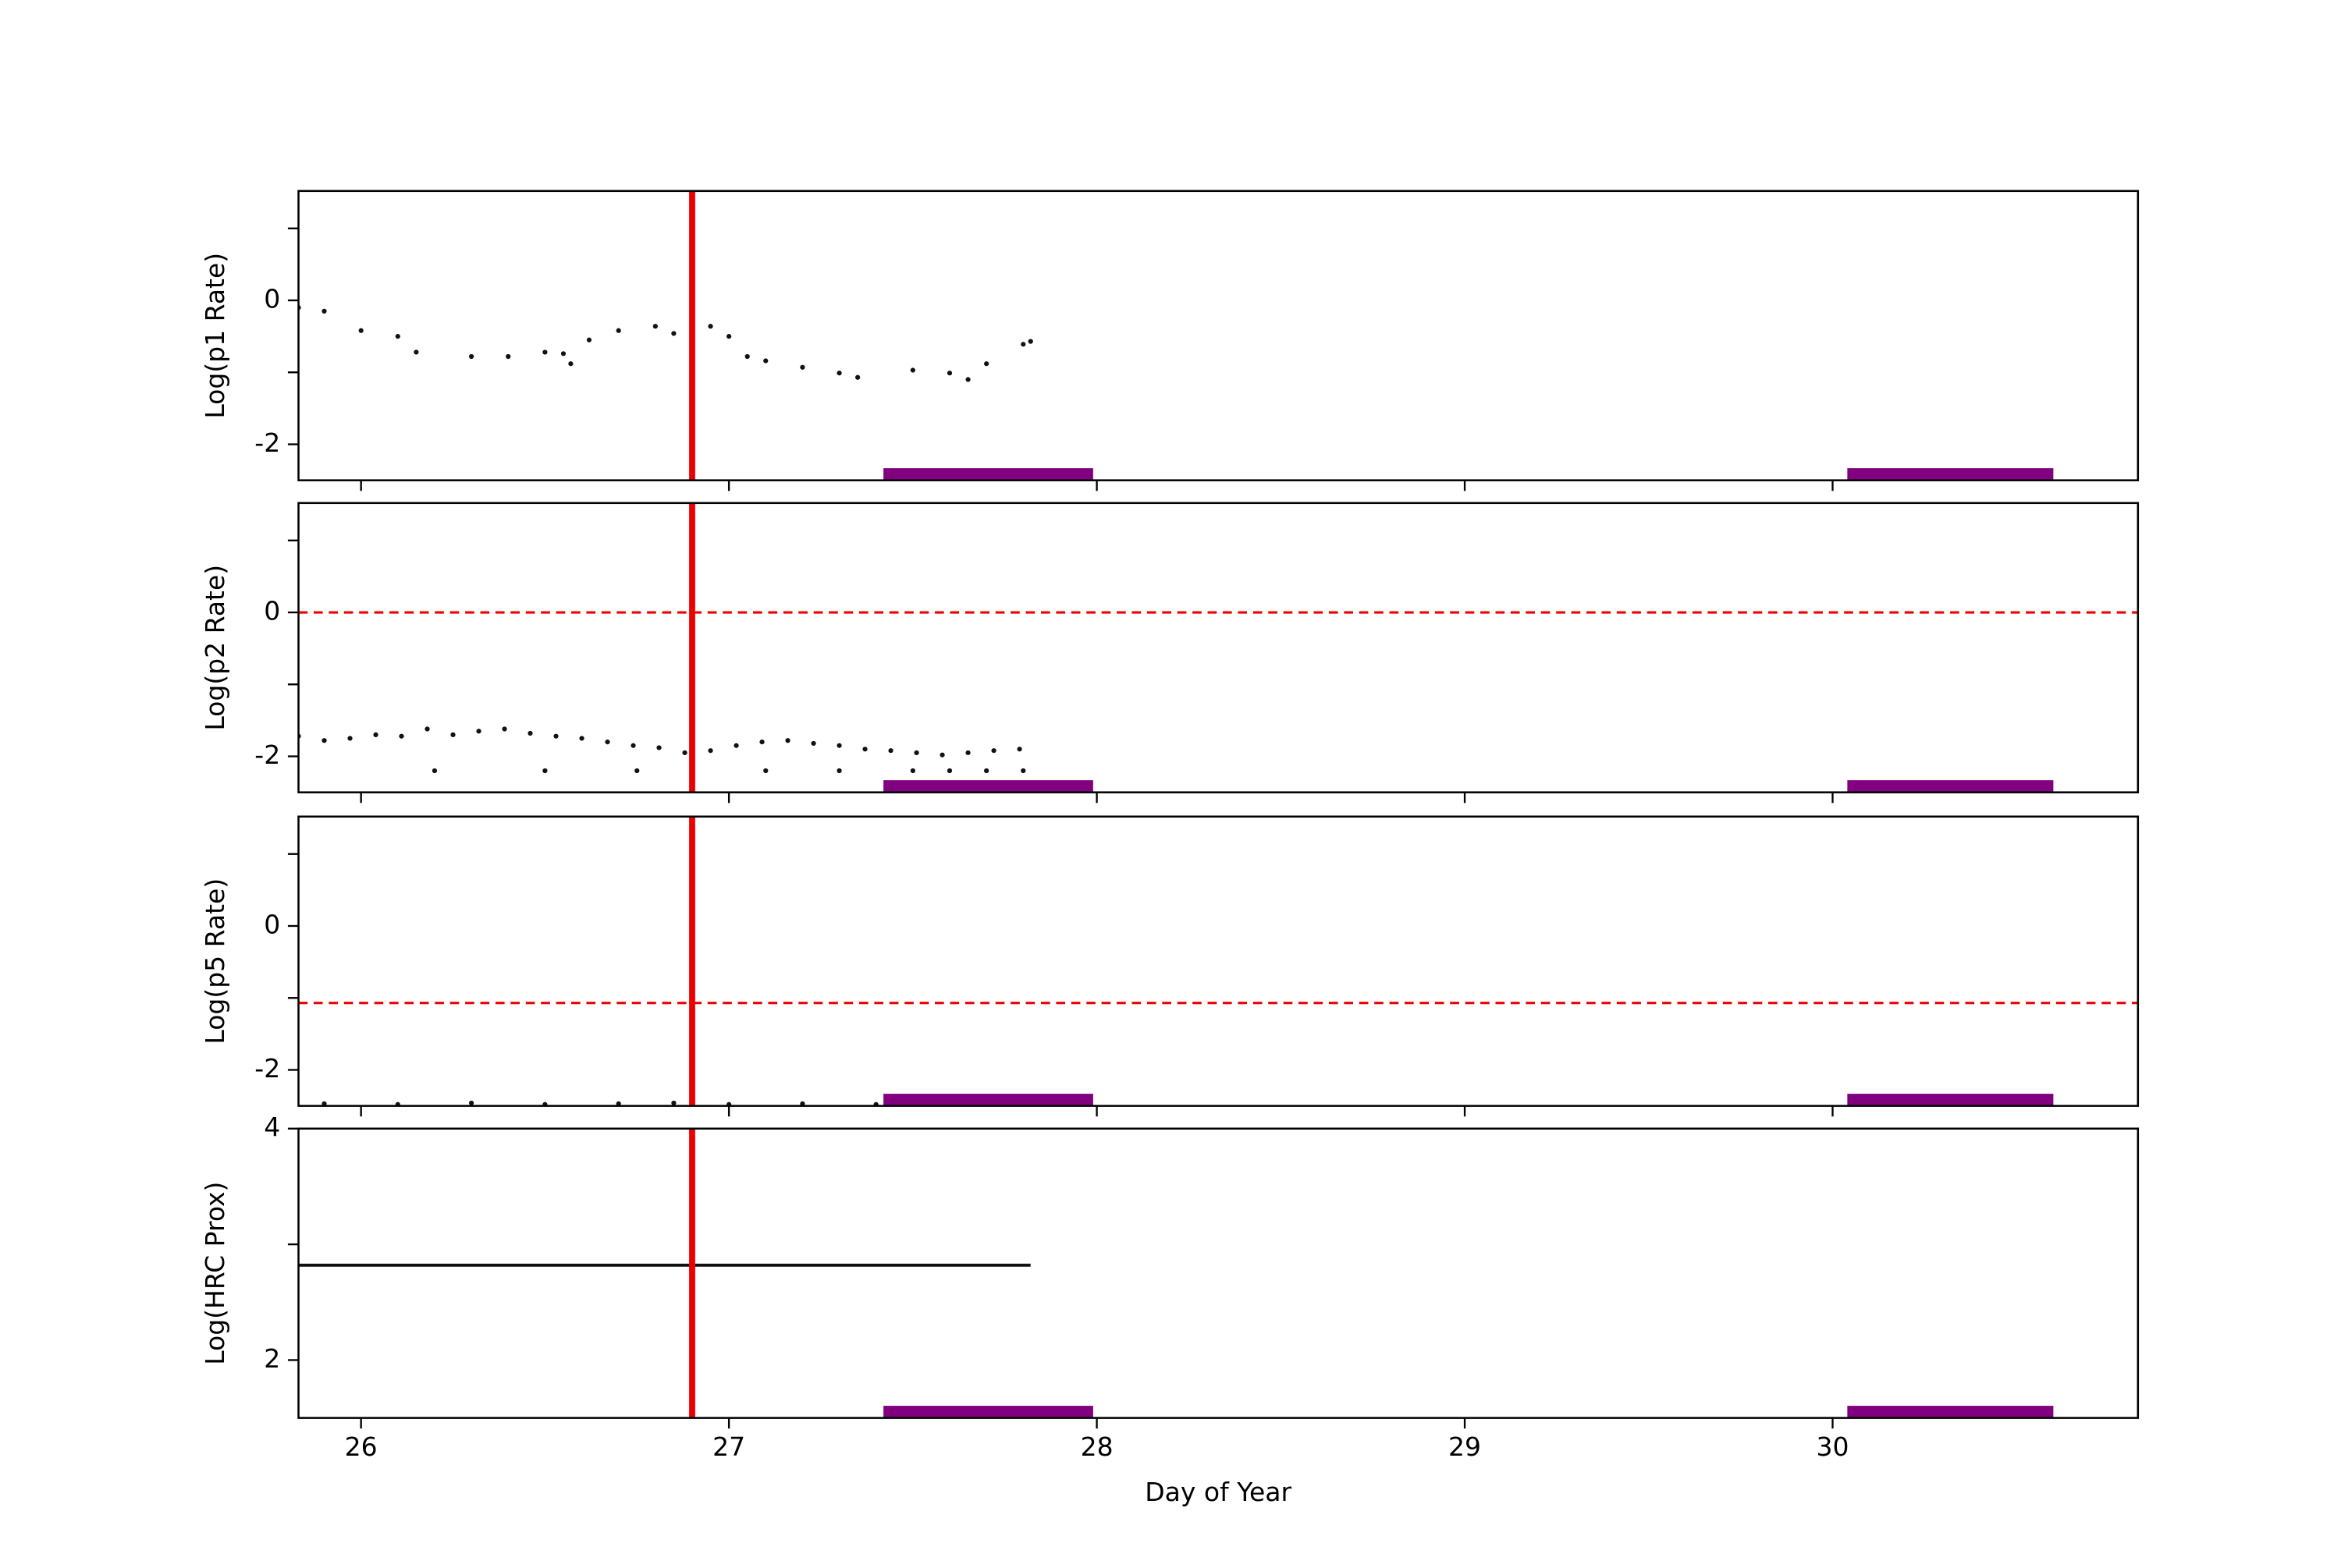  I want to click on x-tick-label: 29, so click(1464, 1447).